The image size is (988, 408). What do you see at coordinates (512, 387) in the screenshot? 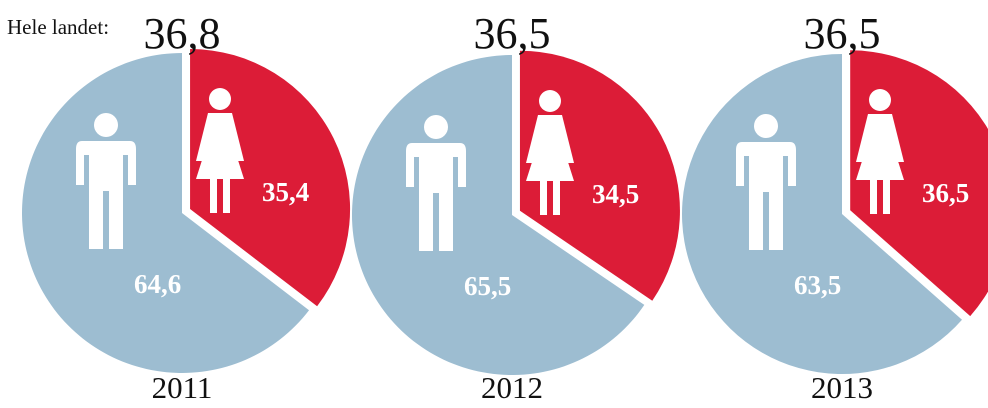
I see `year-label: 2012` at bounding box center [512, 387].